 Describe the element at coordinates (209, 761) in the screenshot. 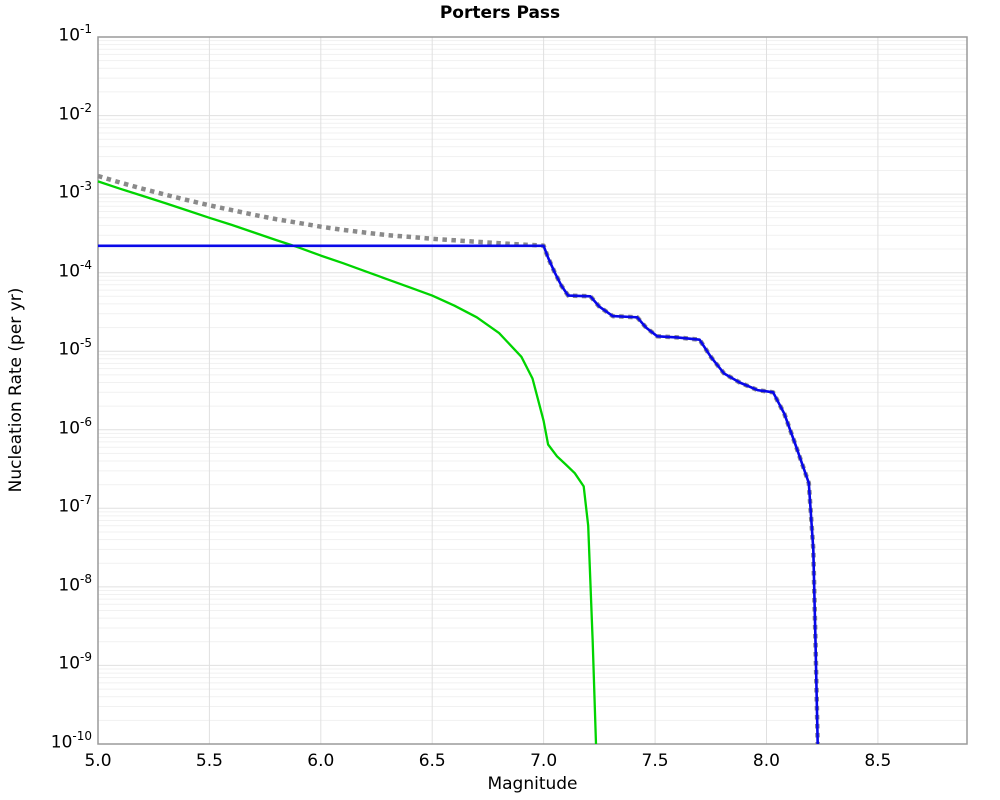

I see `x-tick-label: 5.5` at that location.